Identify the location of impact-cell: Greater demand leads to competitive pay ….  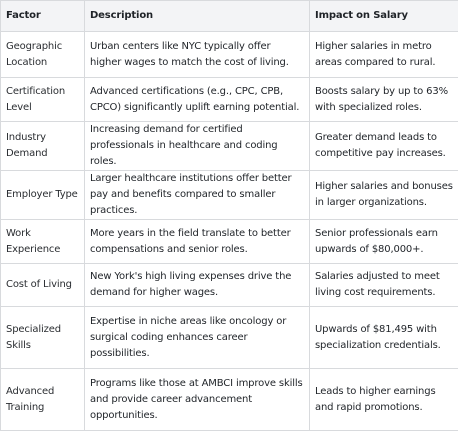
(384, 146).